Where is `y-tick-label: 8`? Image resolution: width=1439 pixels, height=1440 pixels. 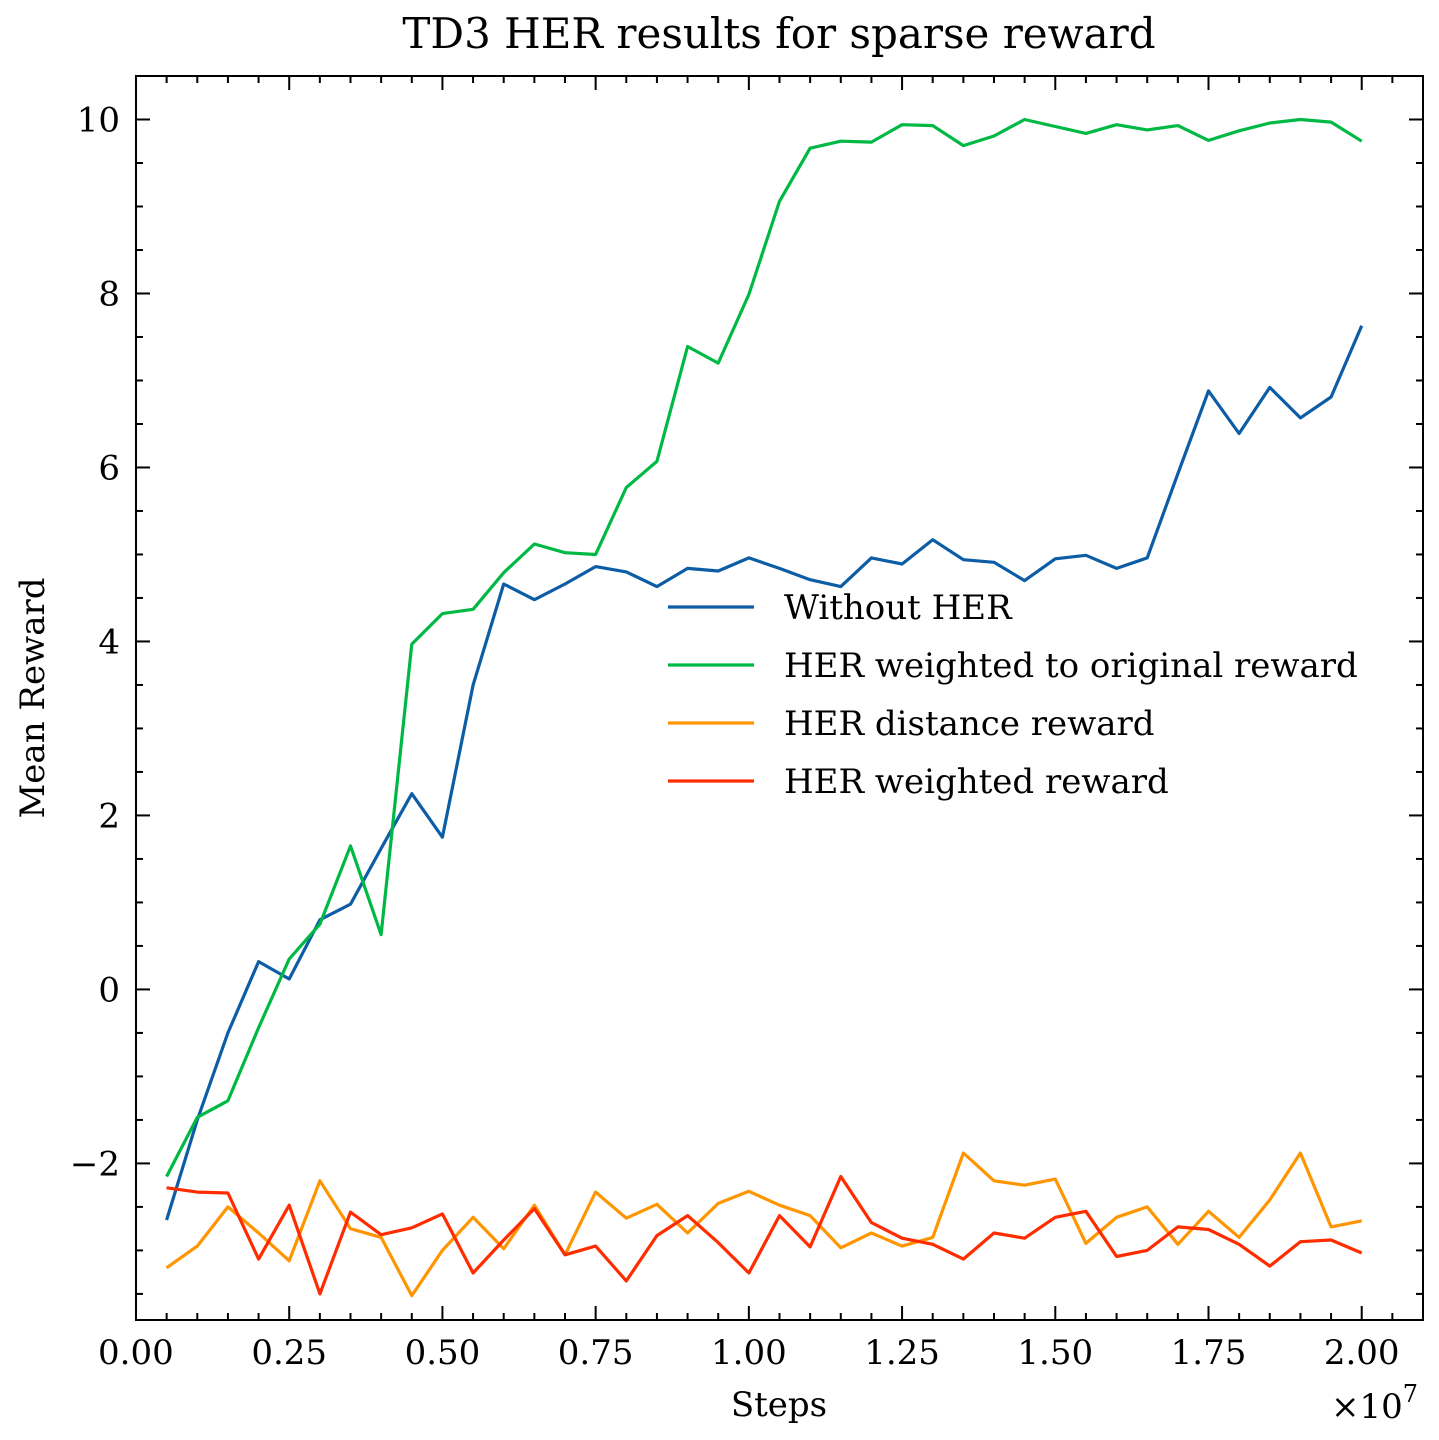 y-tick-label: 8 is located at coordinates (109, 294).